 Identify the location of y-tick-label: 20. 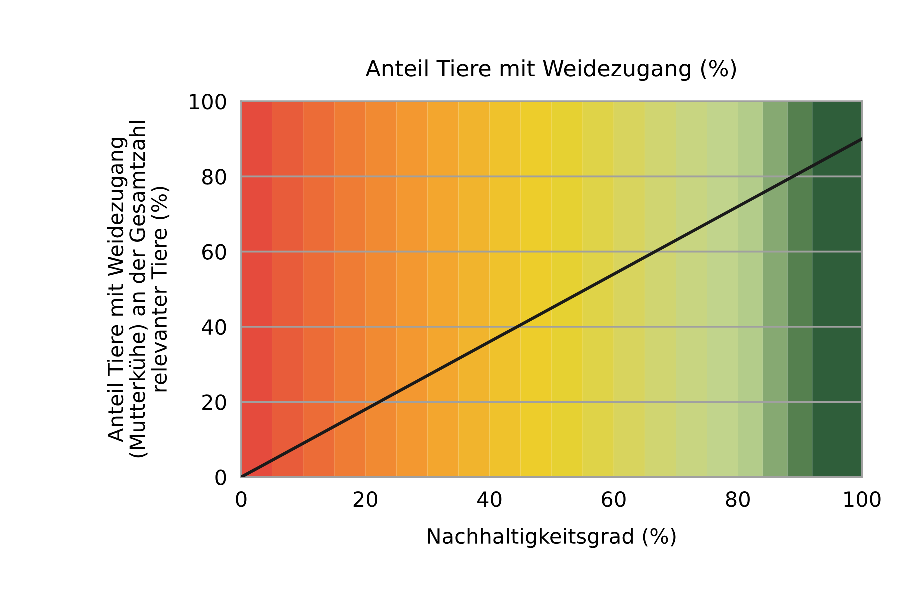
(214, 402).